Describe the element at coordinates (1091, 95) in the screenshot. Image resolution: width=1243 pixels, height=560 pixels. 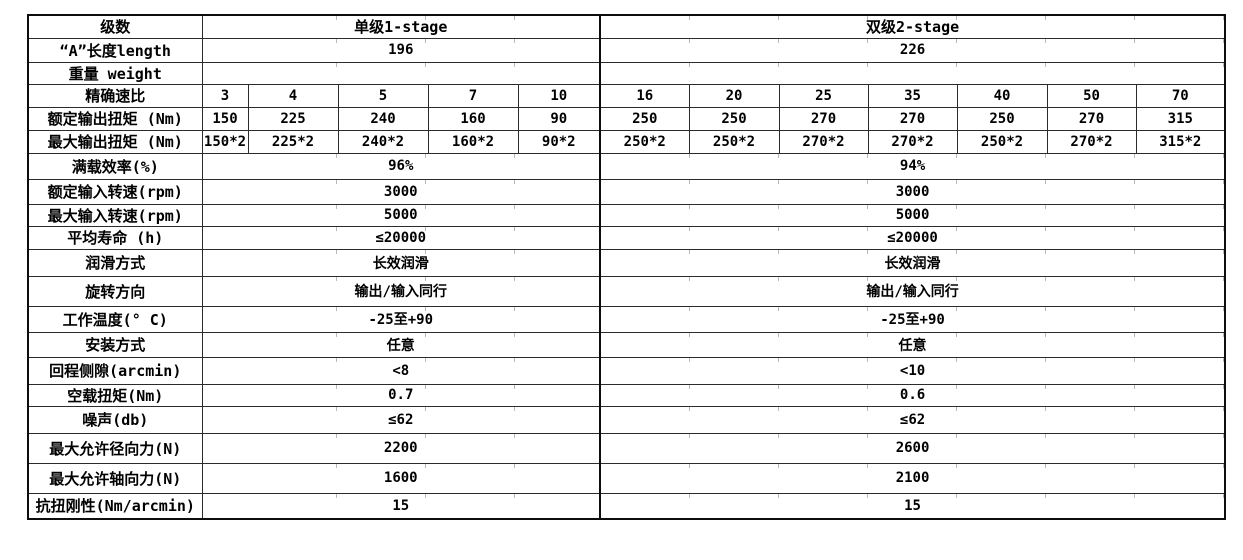
I see `spec-cell: 50` at that location.